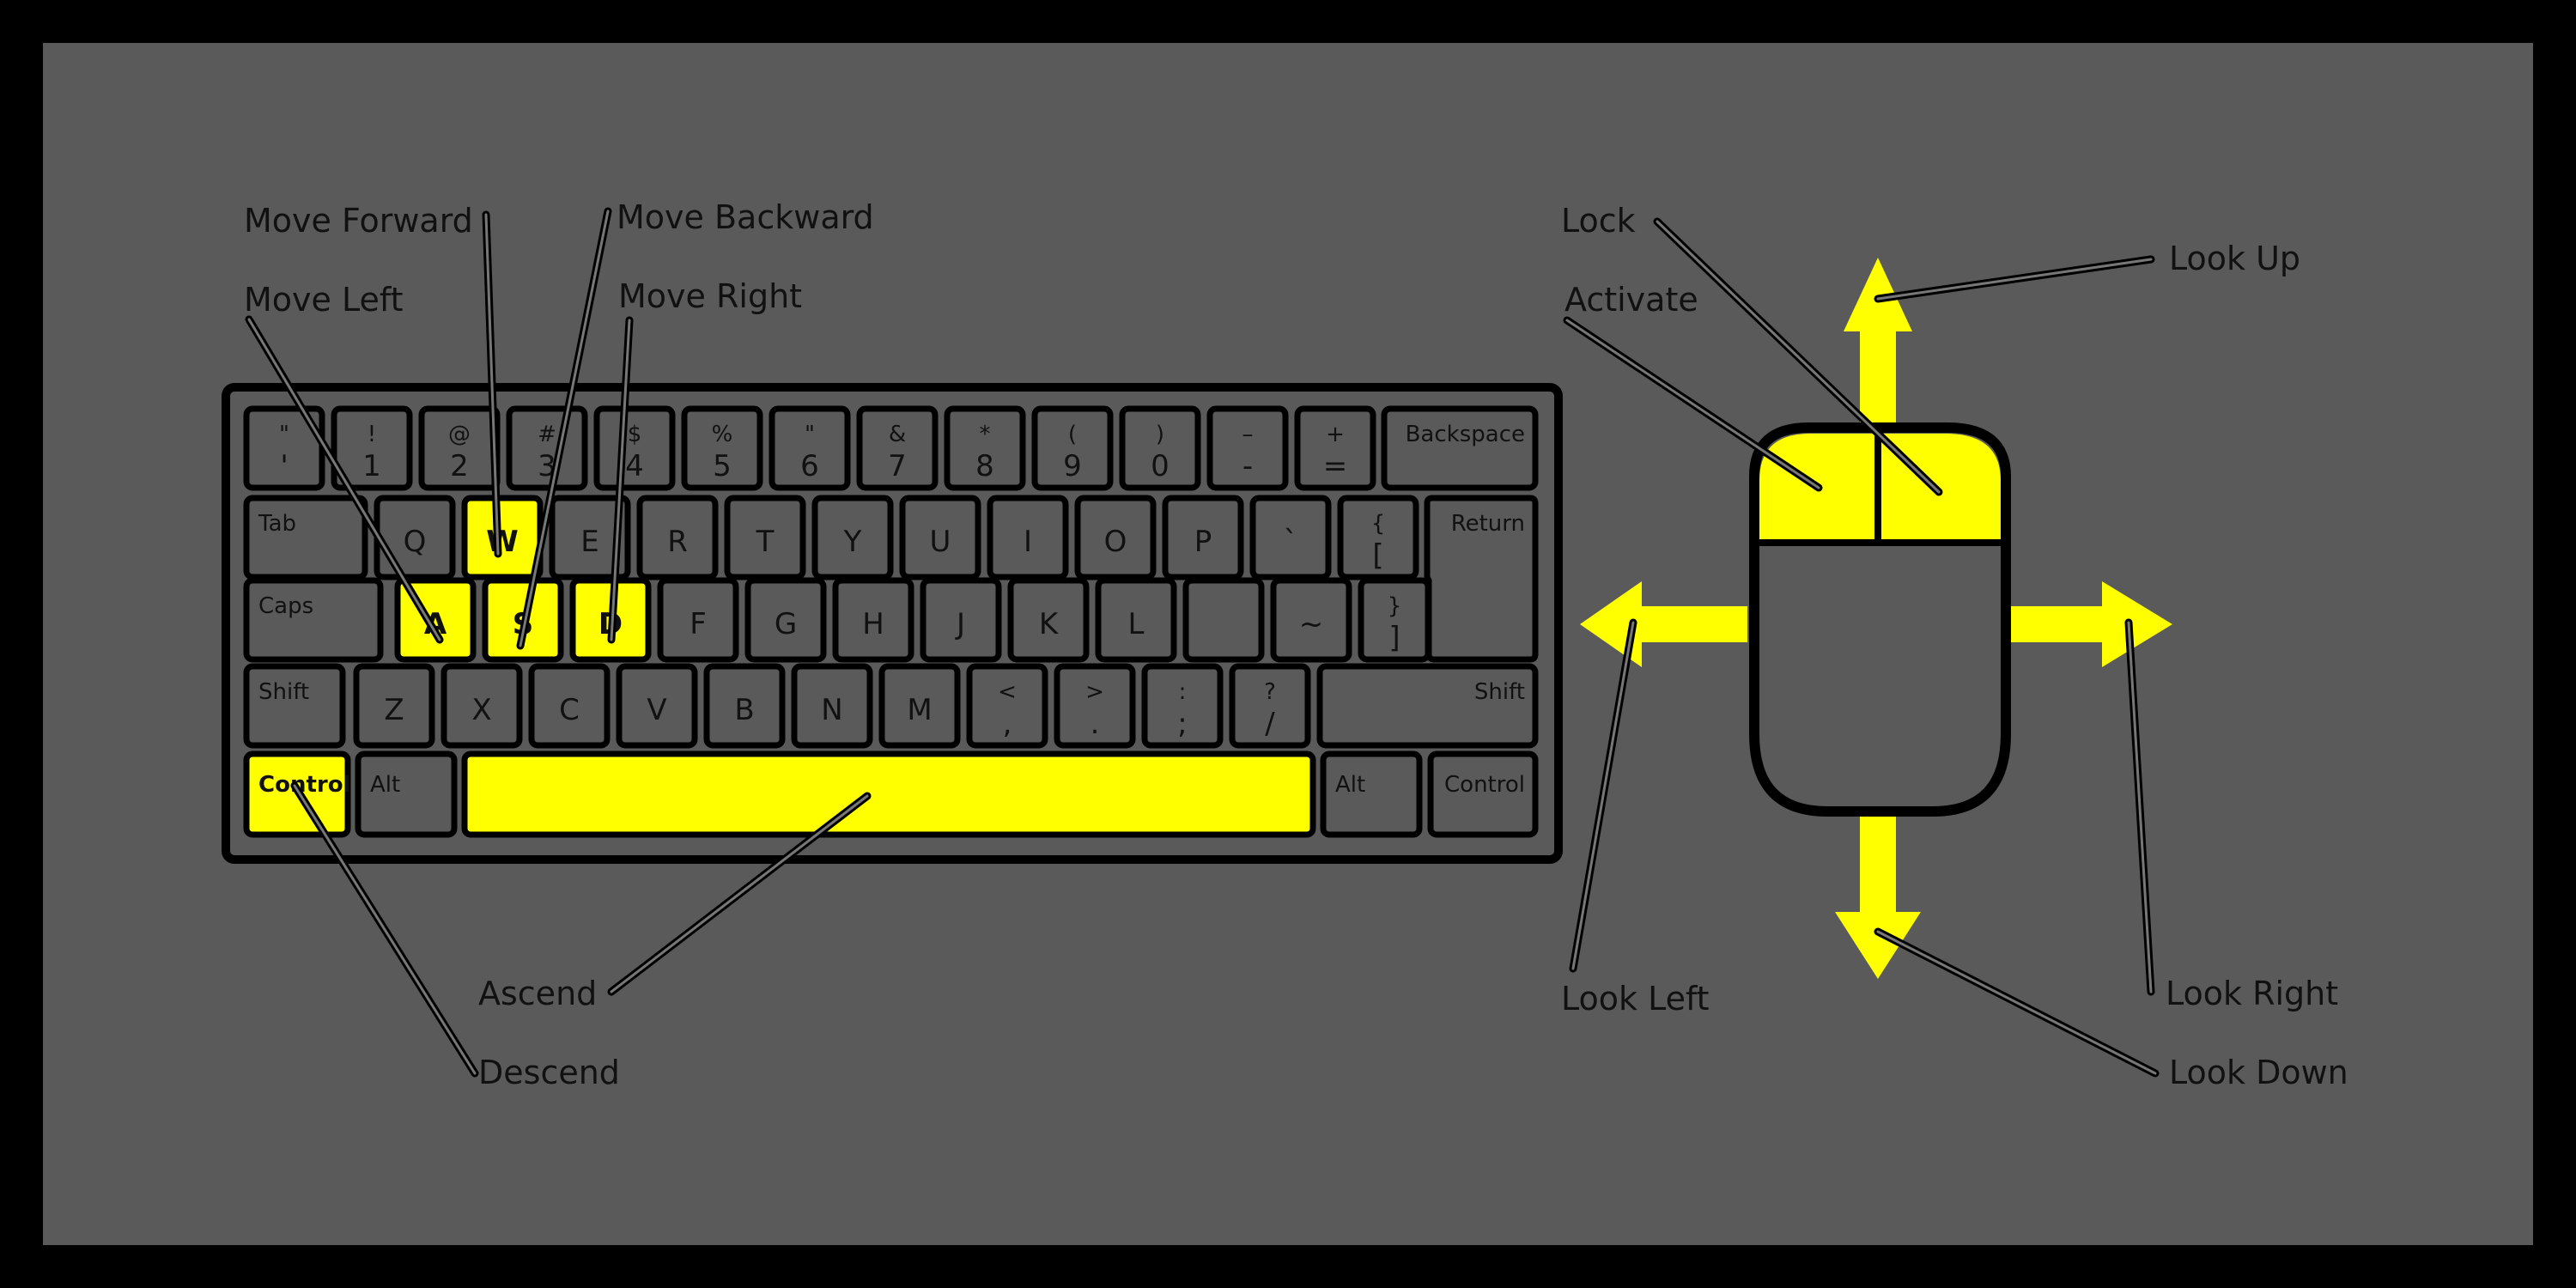 The width and height of the screenshot is (2576, 1288). I want to click on svg-text: K, so click(1049, 624).